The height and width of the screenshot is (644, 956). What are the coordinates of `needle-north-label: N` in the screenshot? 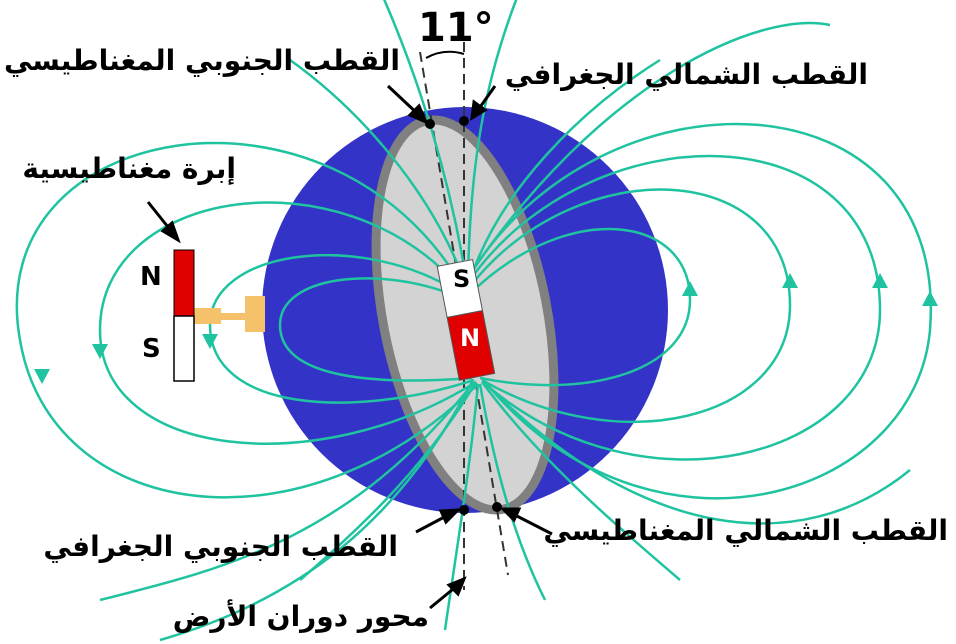 It's located at (151, 277).